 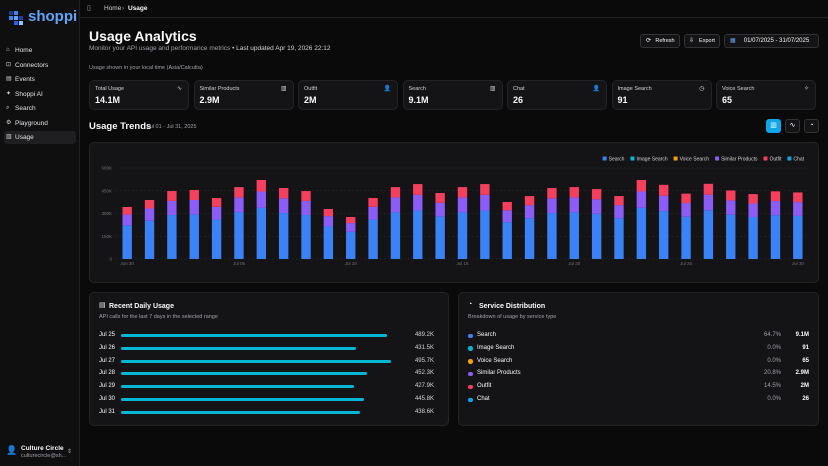 I want to click on stat-label: Voice Search, so click(x=738, y=89).